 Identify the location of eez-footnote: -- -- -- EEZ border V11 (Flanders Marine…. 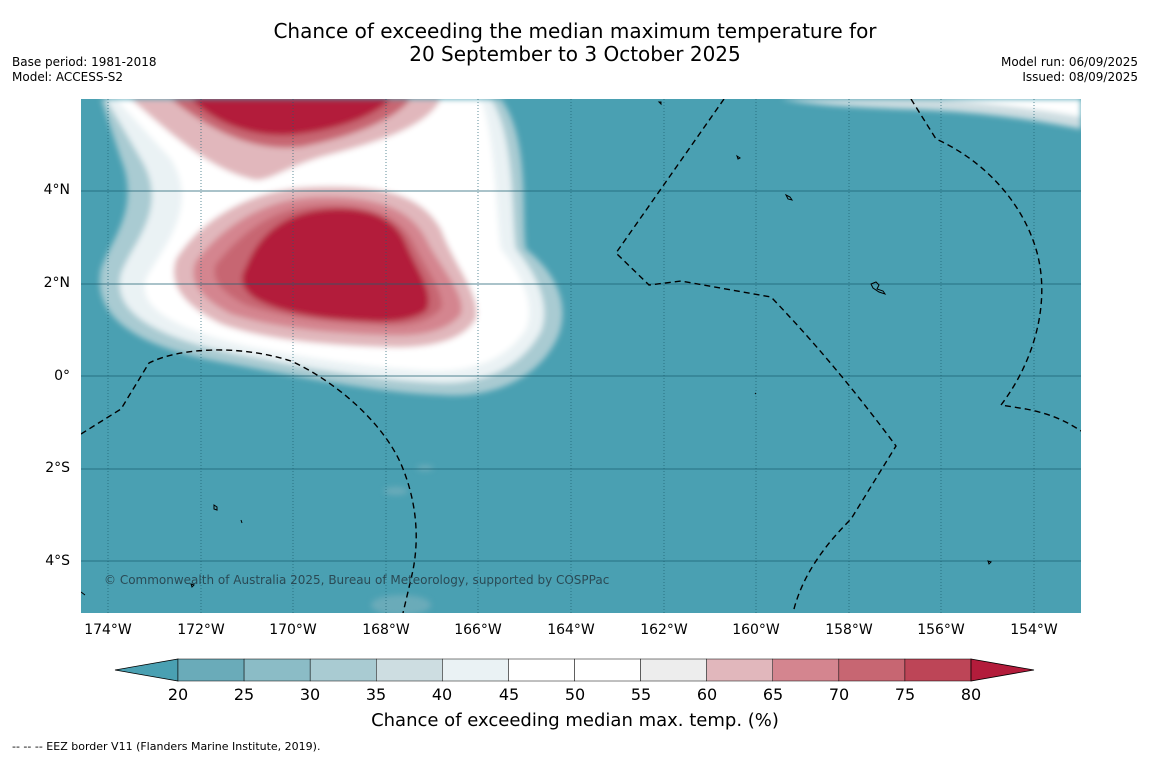
(166, 746).